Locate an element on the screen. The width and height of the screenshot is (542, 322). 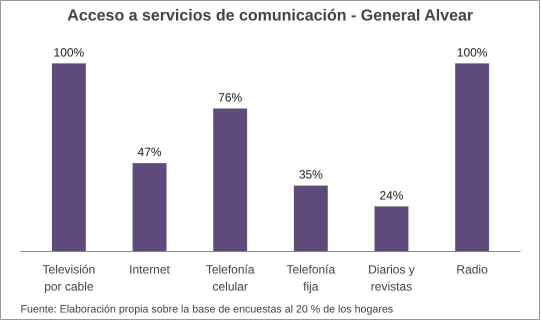
x-tick-label: Telefonía celular is located at coordinates (230, 278).